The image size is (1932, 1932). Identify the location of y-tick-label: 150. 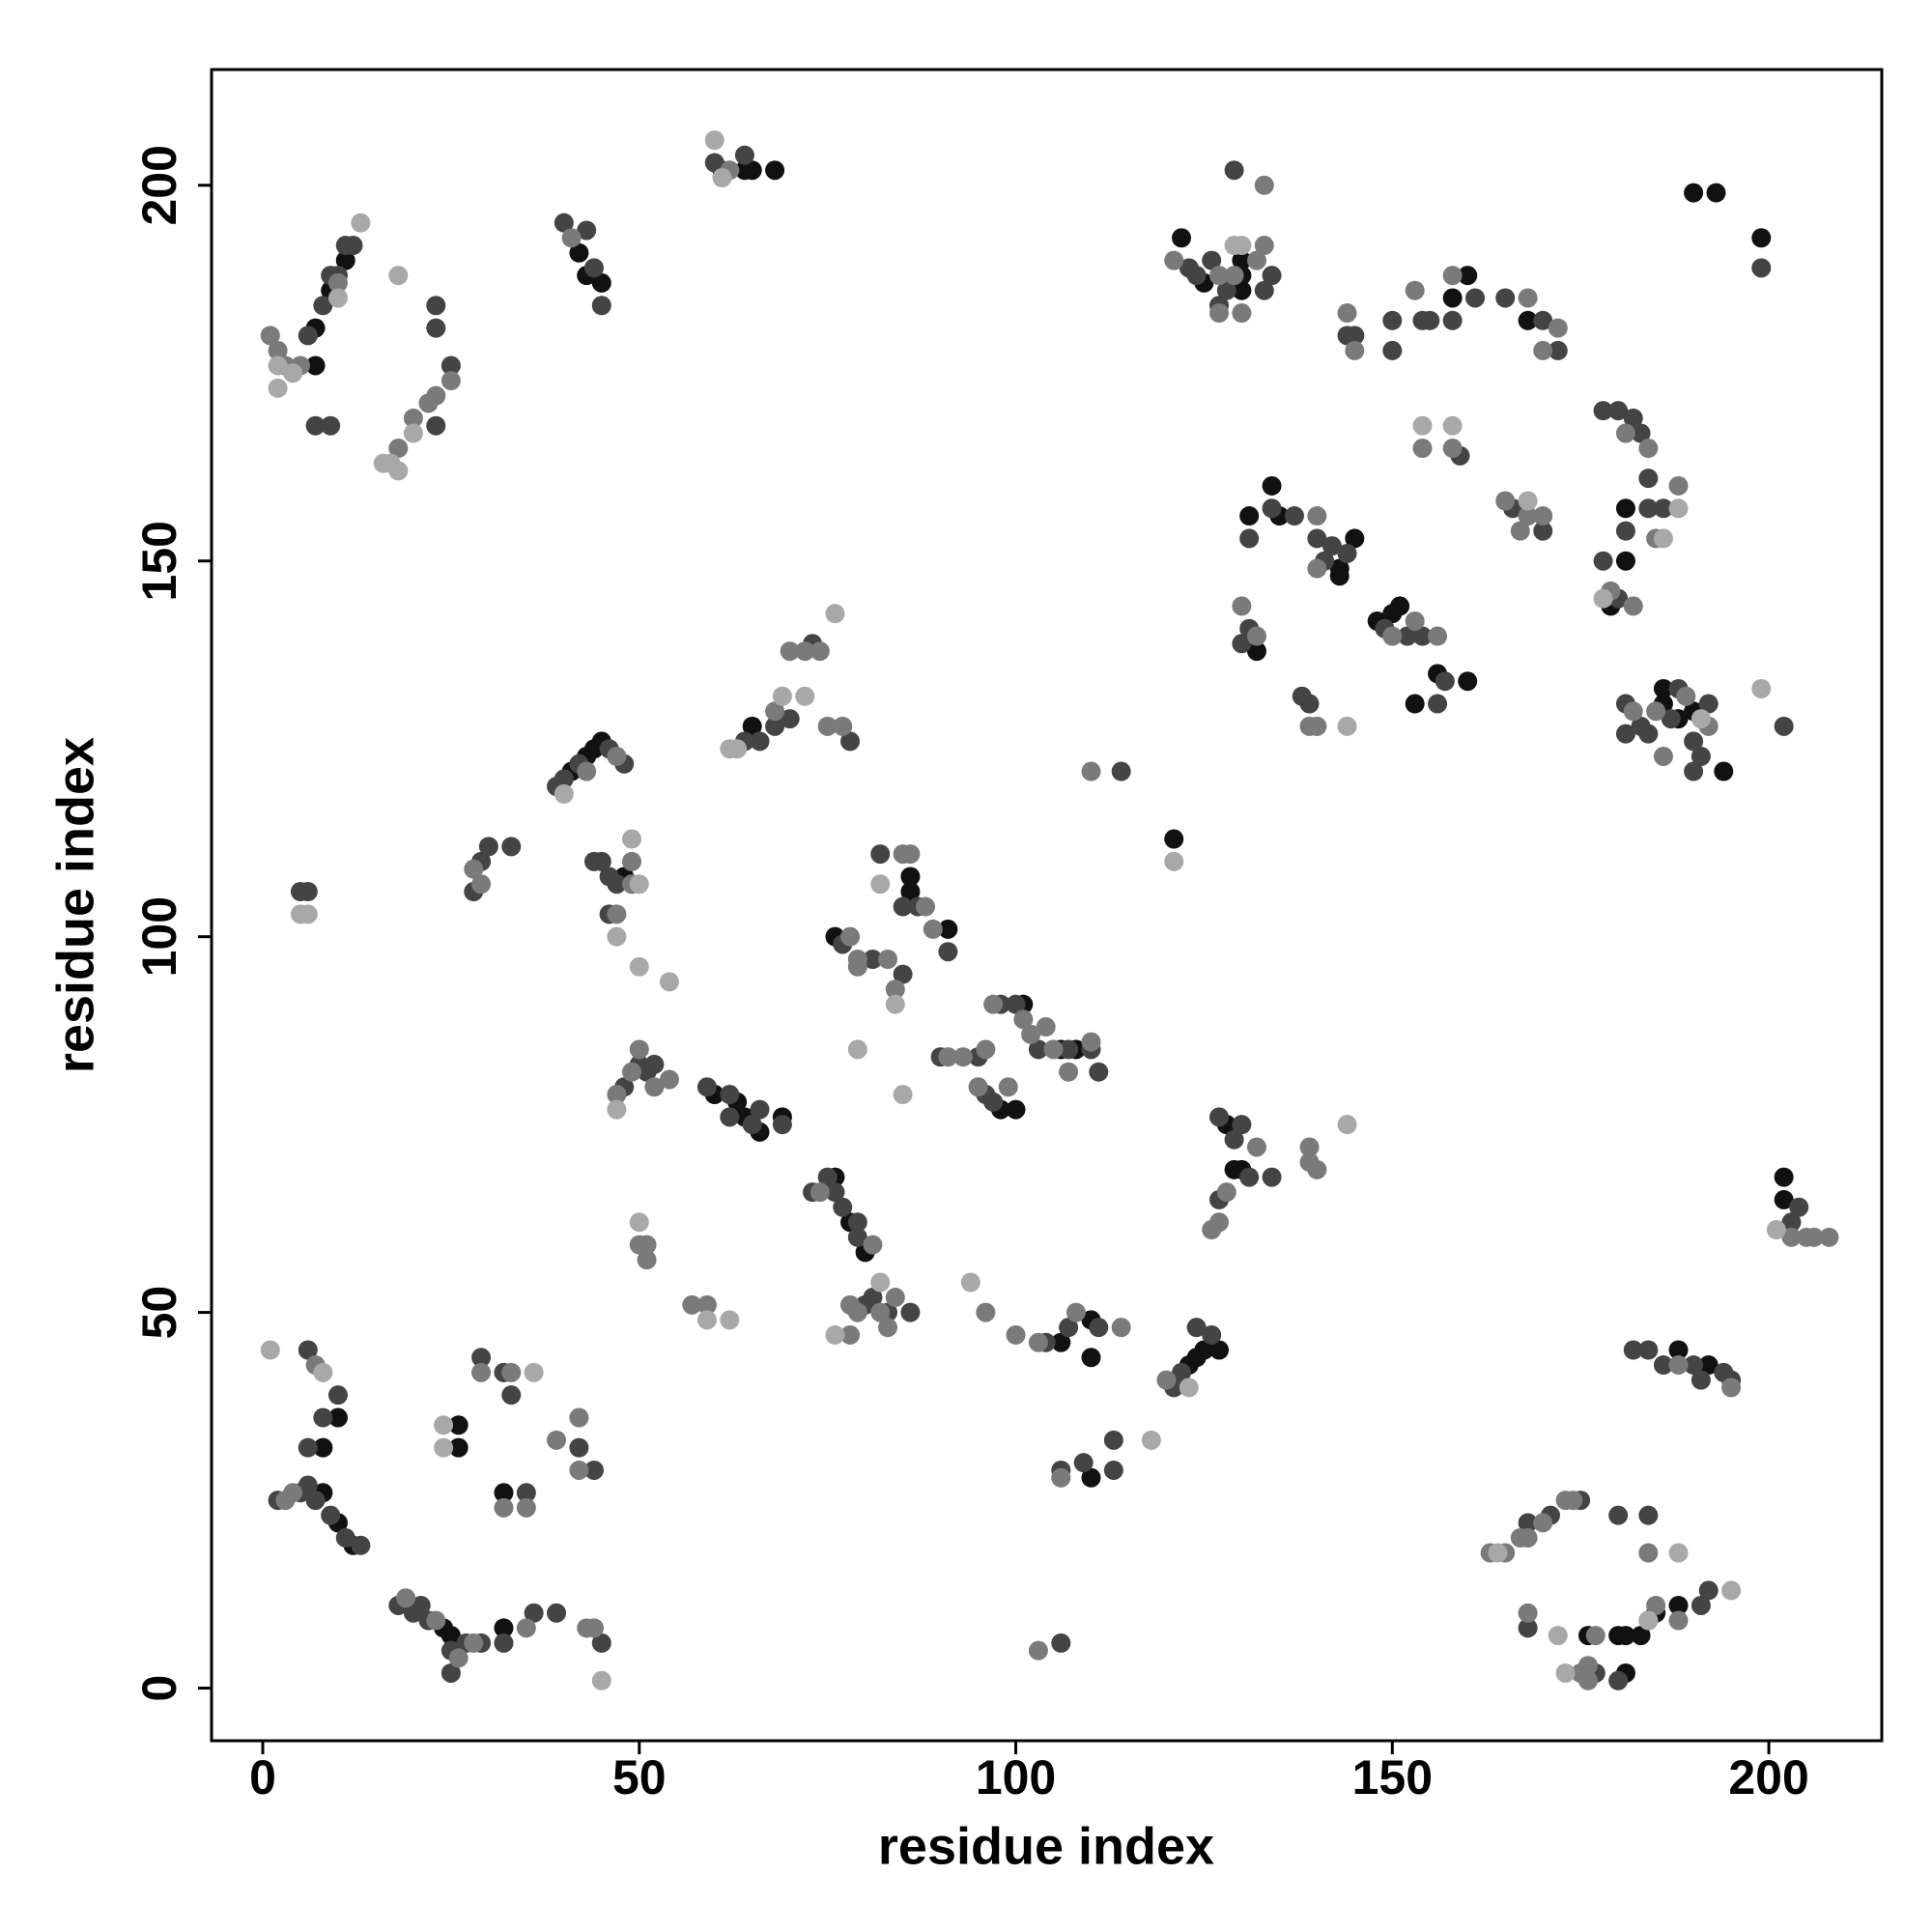
(159, 561).